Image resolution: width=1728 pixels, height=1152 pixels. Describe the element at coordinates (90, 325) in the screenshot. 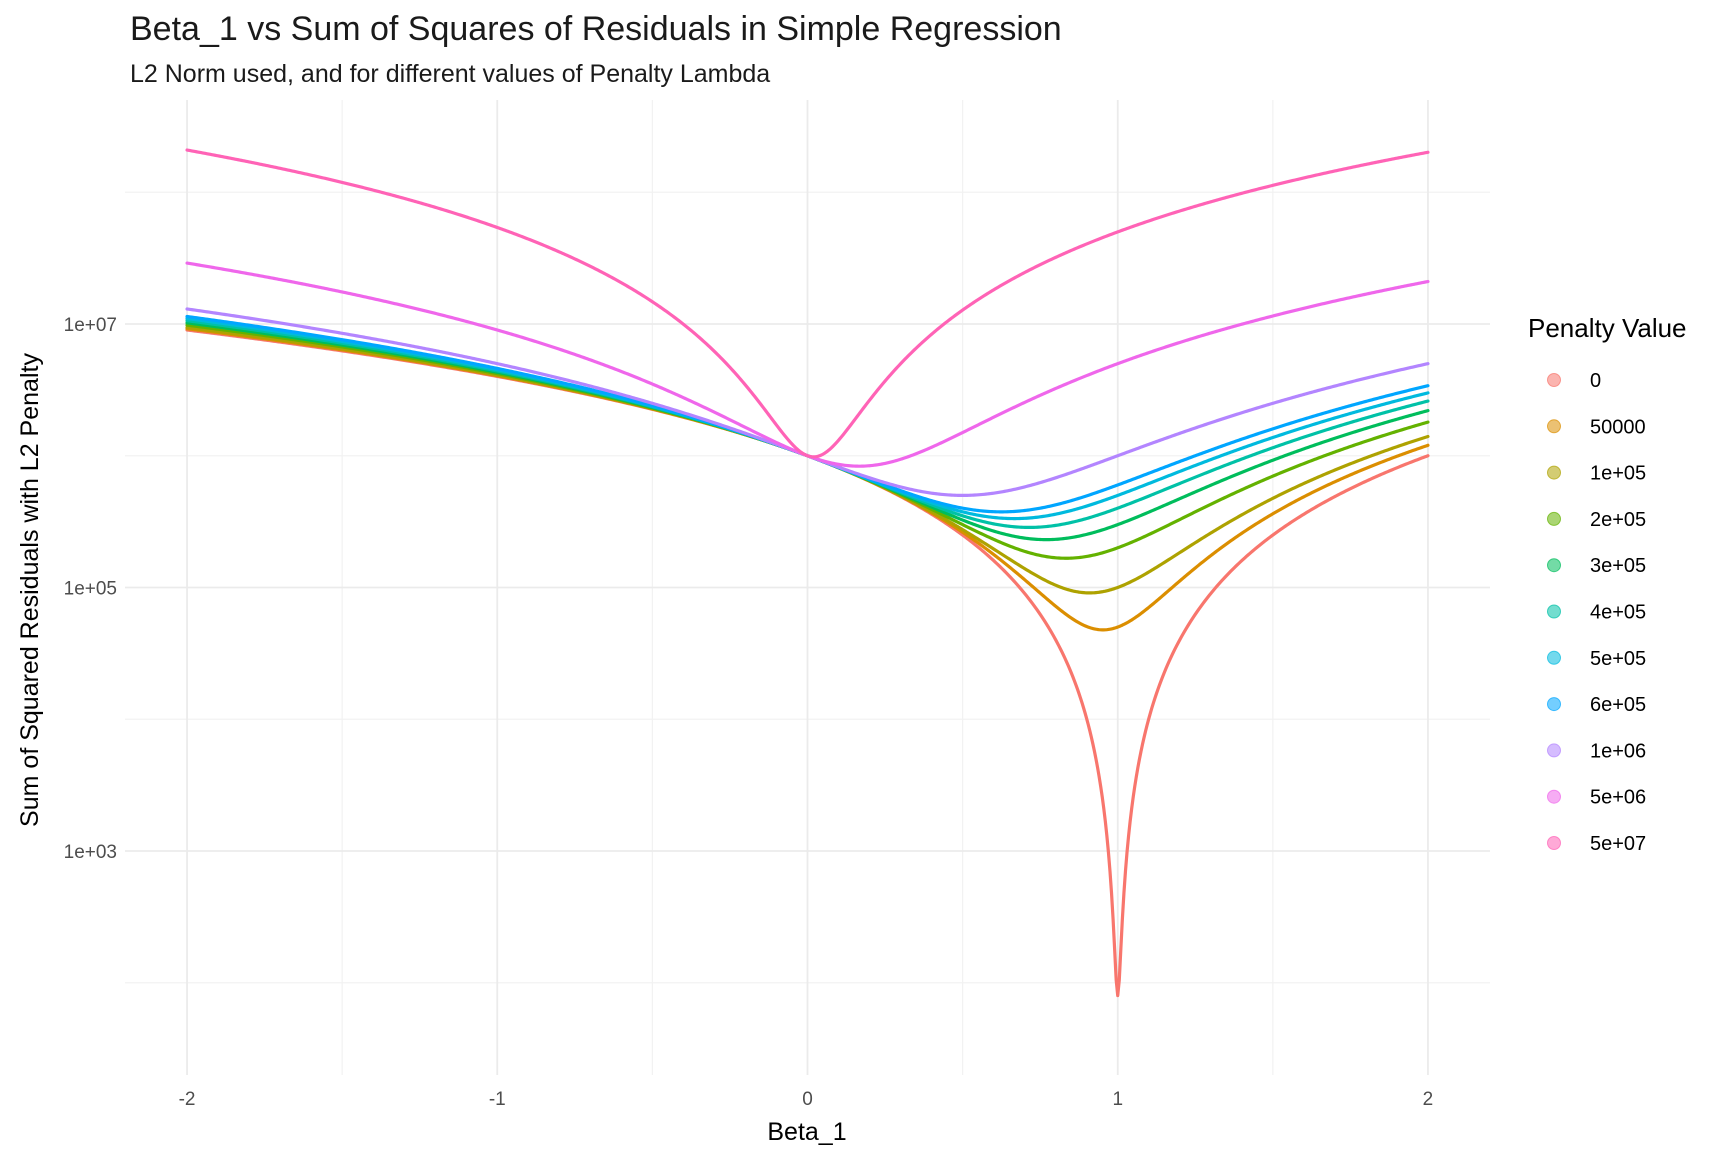

I see `y-tick-label: 1e+07` at that location.